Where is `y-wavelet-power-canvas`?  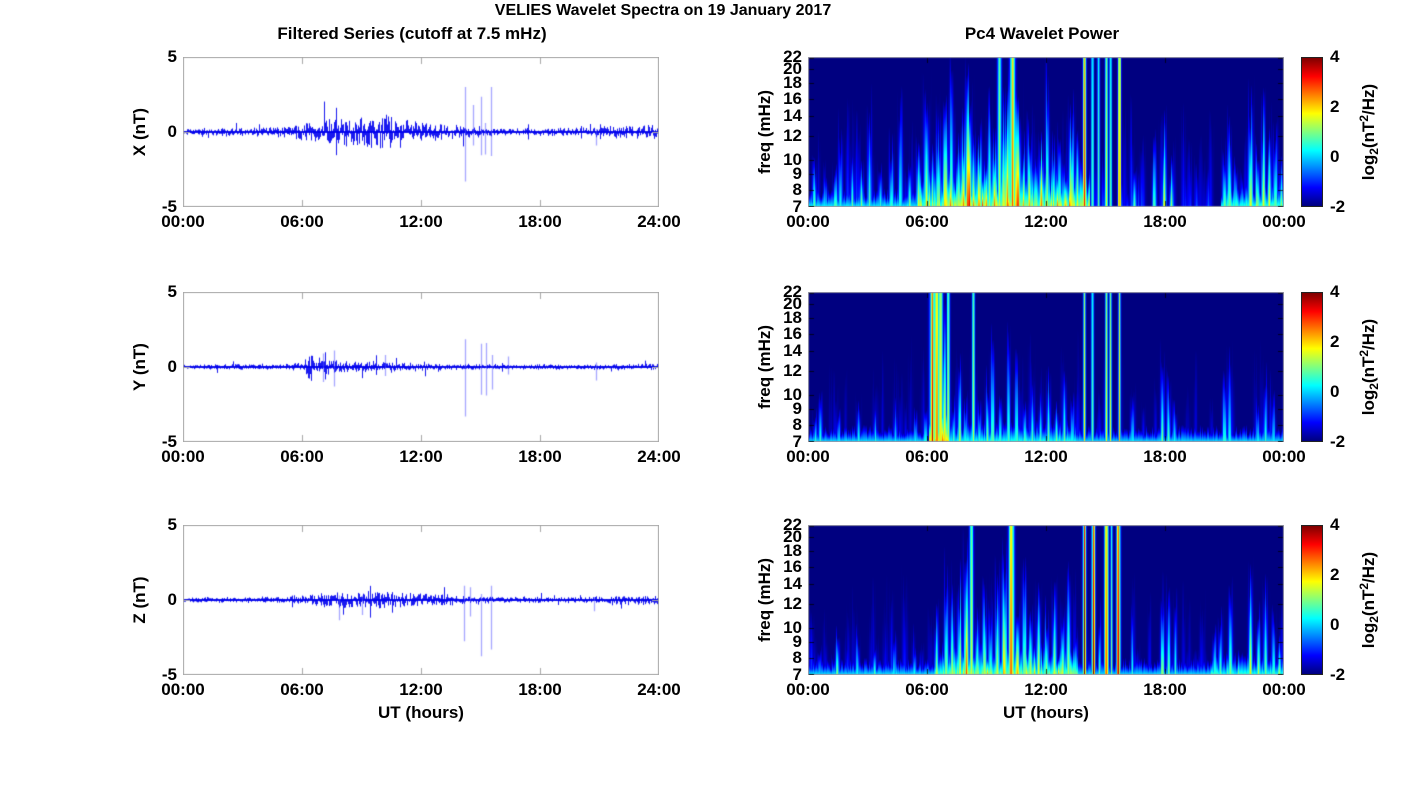
y-wavelet-power-canvas is located at coordinates (1046, 367).